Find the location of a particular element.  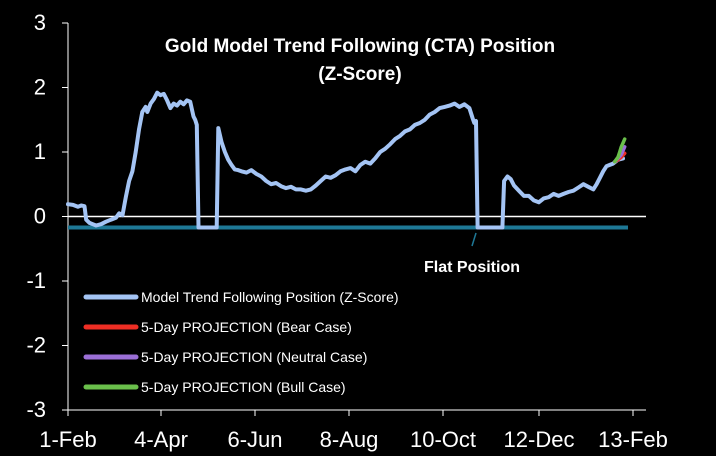

reference-lines is located at coordinates (357, 222).